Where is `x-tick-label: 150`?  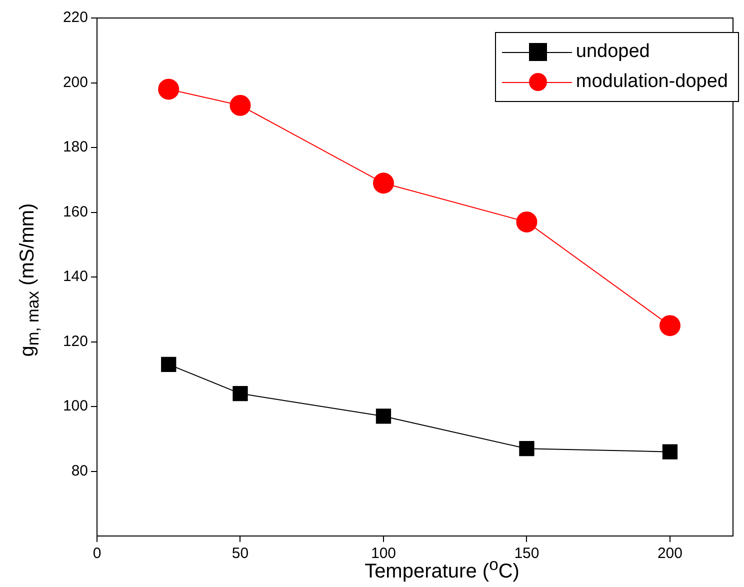 x-tick-label: 150 is located at coordinates (527, 553).